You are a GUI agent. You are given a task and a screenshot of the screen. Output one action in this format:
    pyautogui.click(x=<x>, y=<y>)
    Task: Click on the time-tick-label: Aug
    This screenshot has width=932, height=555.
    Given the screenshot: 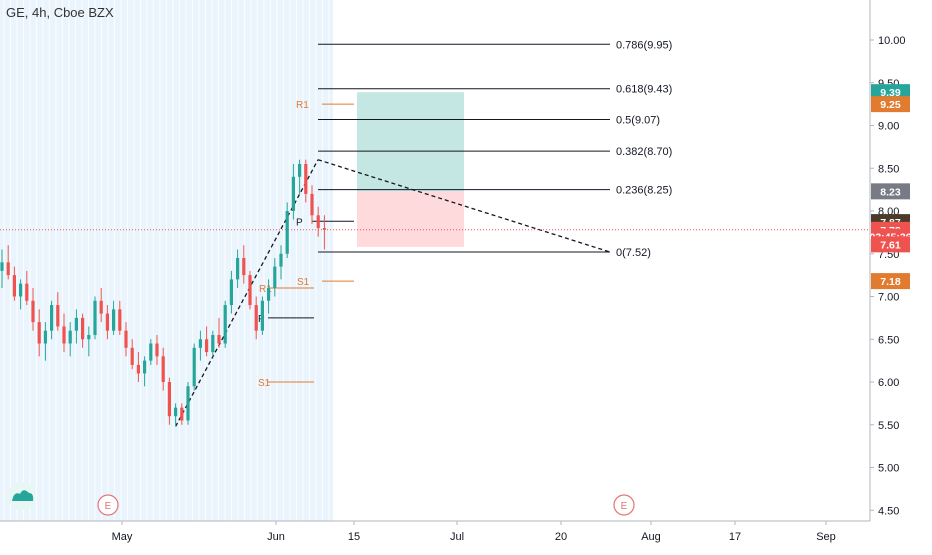 What is the action you would take?
    pyautogui.click(x=651, y=537)
    